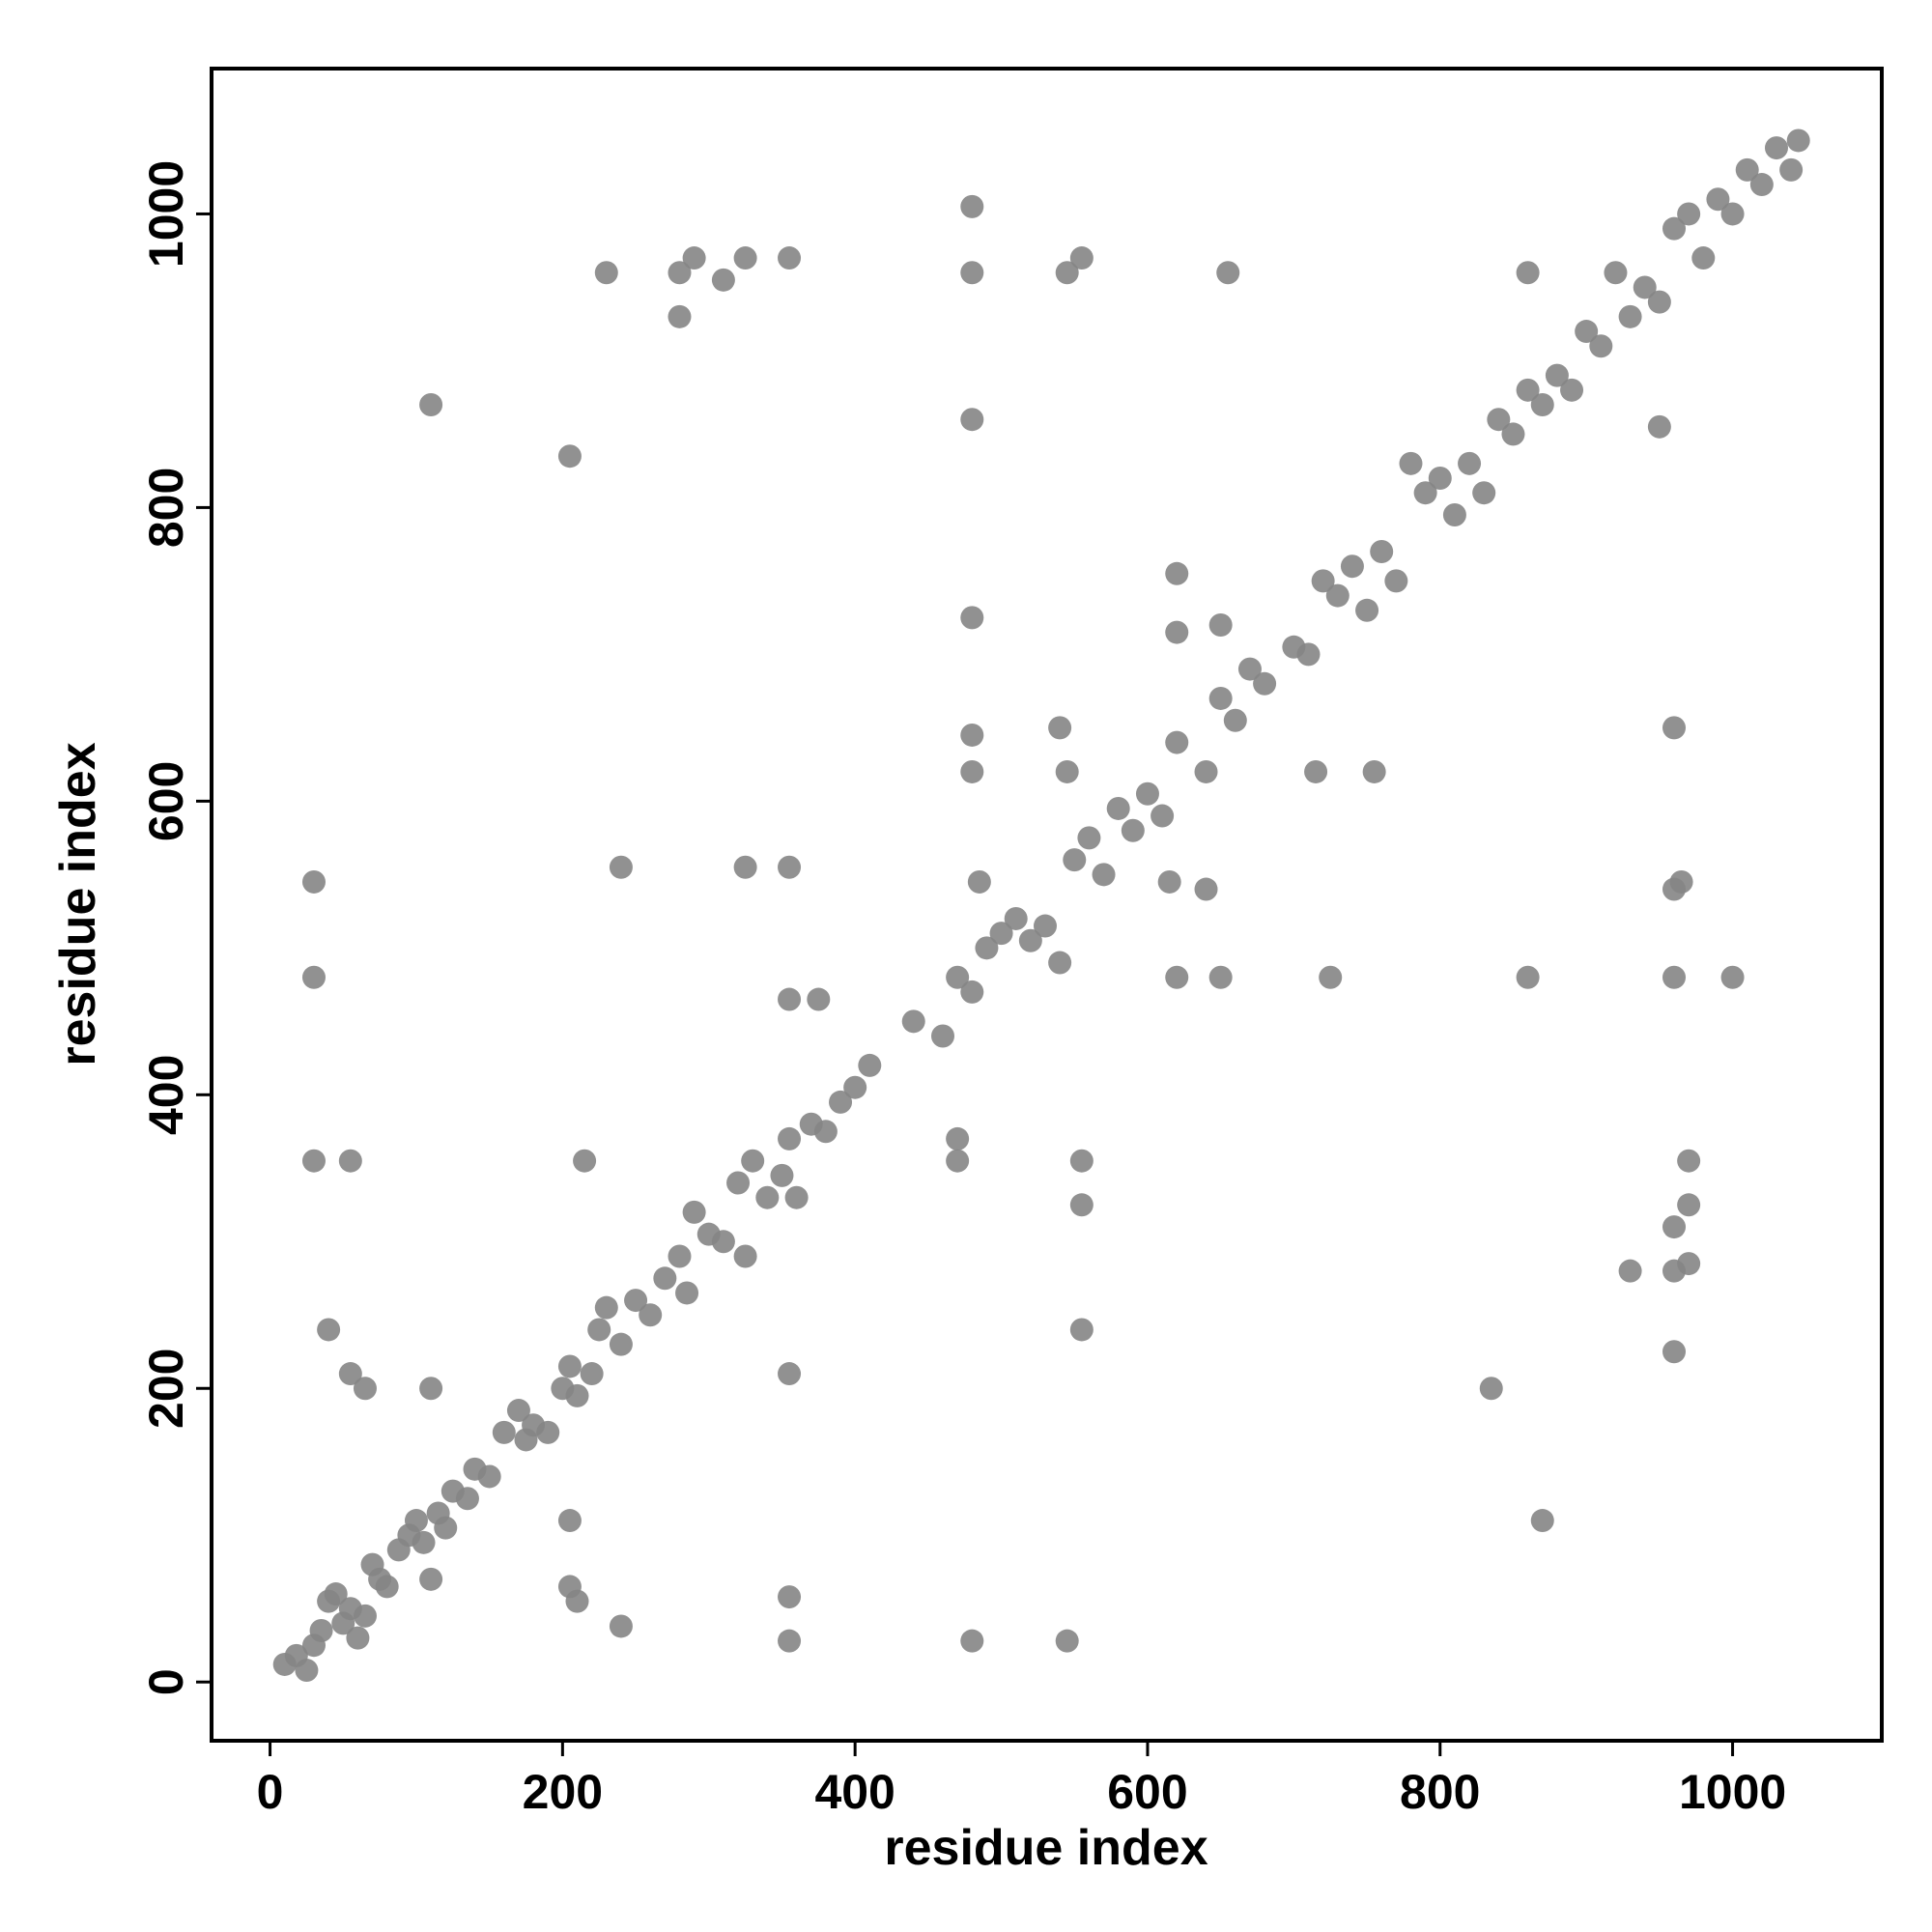 The width and height of the screenshot is (1932, 1932). I want to click on y-axis-label: residue index, so click(78, 903).